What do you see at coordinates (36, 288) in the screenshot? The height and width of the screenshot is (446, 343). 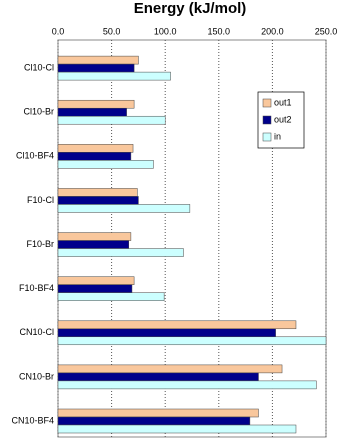 I see `y-tick-label: F10-BF4` at bounding box center [36, 288].